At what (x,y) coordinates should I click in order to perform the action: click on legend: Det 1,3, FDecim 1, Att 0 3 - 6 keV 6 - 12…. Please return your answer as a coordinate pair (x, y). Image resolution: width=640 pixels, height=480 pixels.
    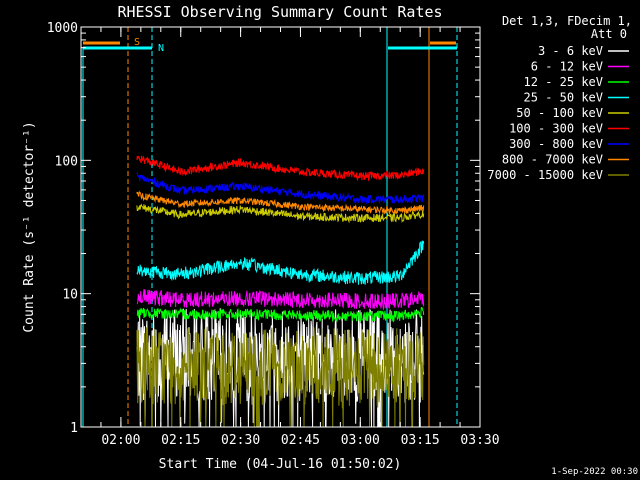
    Looking at the image, I should click on (559, 98).